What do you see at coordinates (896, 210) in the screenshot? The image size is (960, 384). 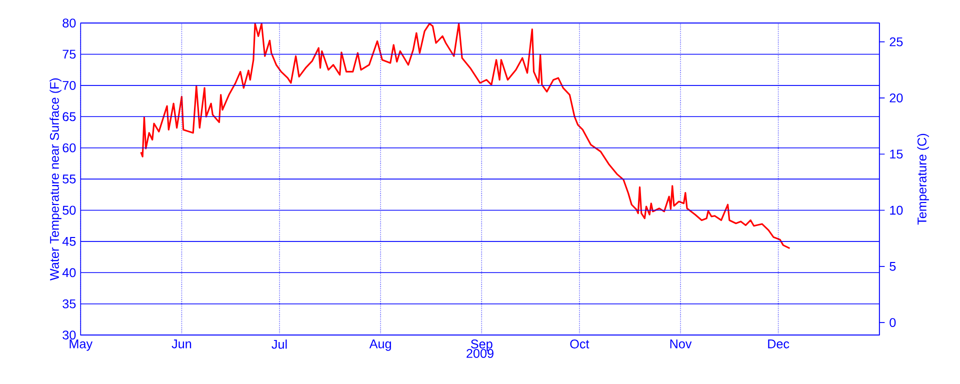 I see `y2-tick-label: 10` at bounding box center [896, 210].